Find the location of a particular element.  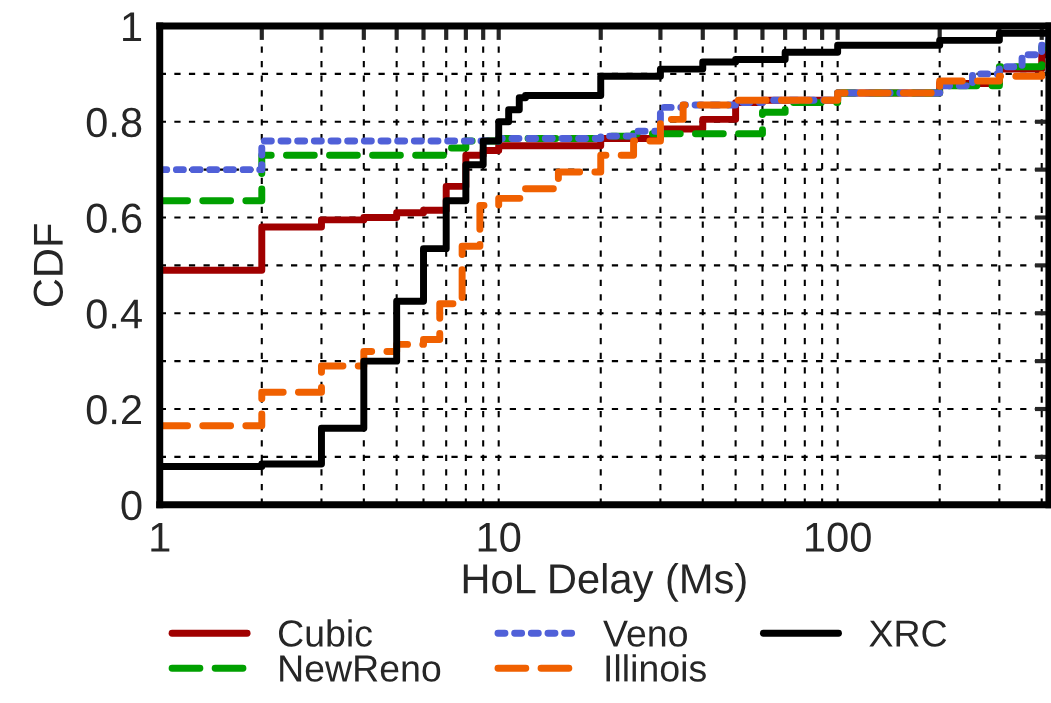

x-axis-title: HoL Delay (Ms) is located at coordinates (604, 582).